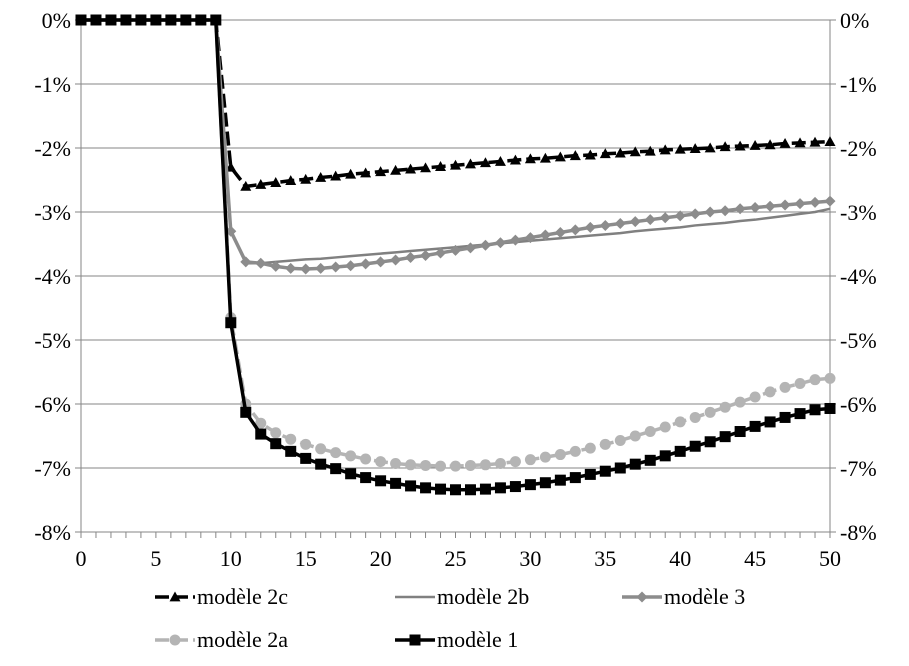  I want to click on y-tick-label-right: -4%, so click(858, 276).